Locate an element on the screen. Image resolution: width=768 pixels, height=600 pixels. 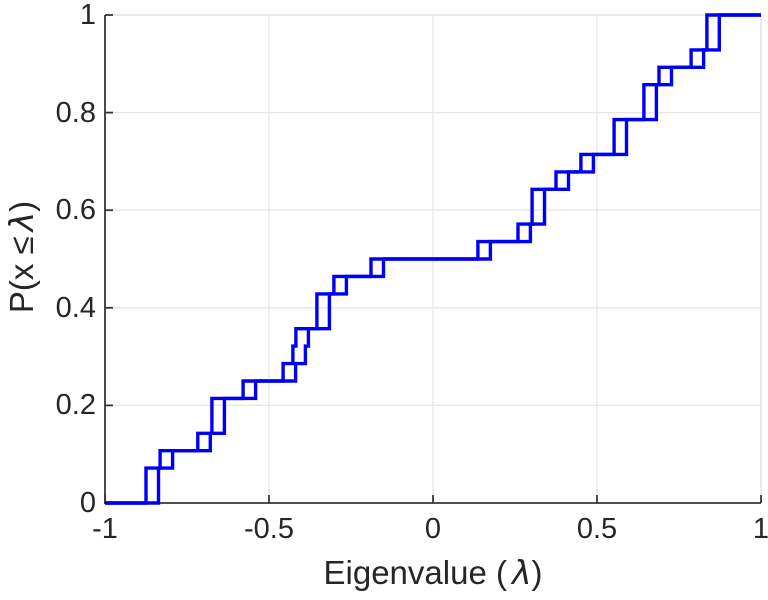
x-axis-label-text: Eigenvalue ( is located at coordinates (415, 572).